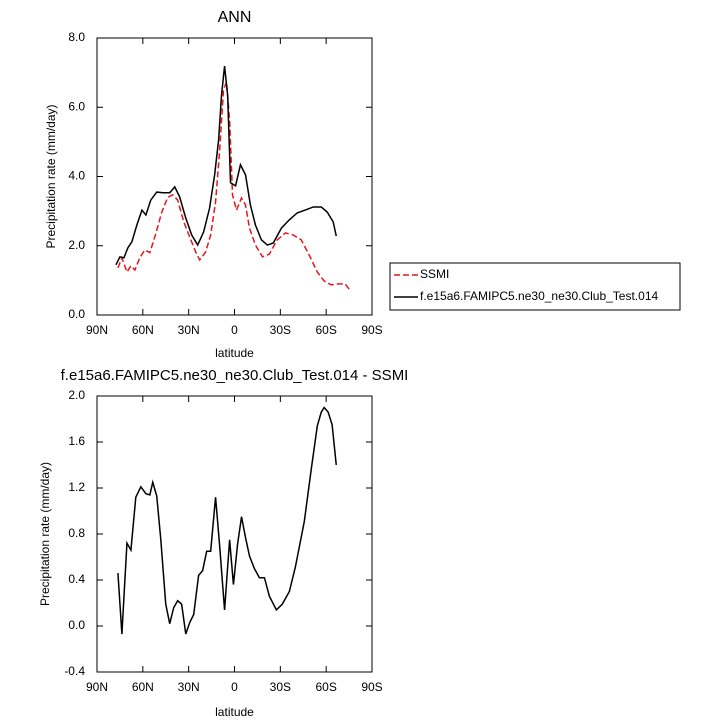 The image size is (725, 725). Describe the element at coordinates (539, 296) in the screenshot. I see `legend-label: f.e15a6.FAMIPC5.ne30_ne30.Club_Test.014` at that location.